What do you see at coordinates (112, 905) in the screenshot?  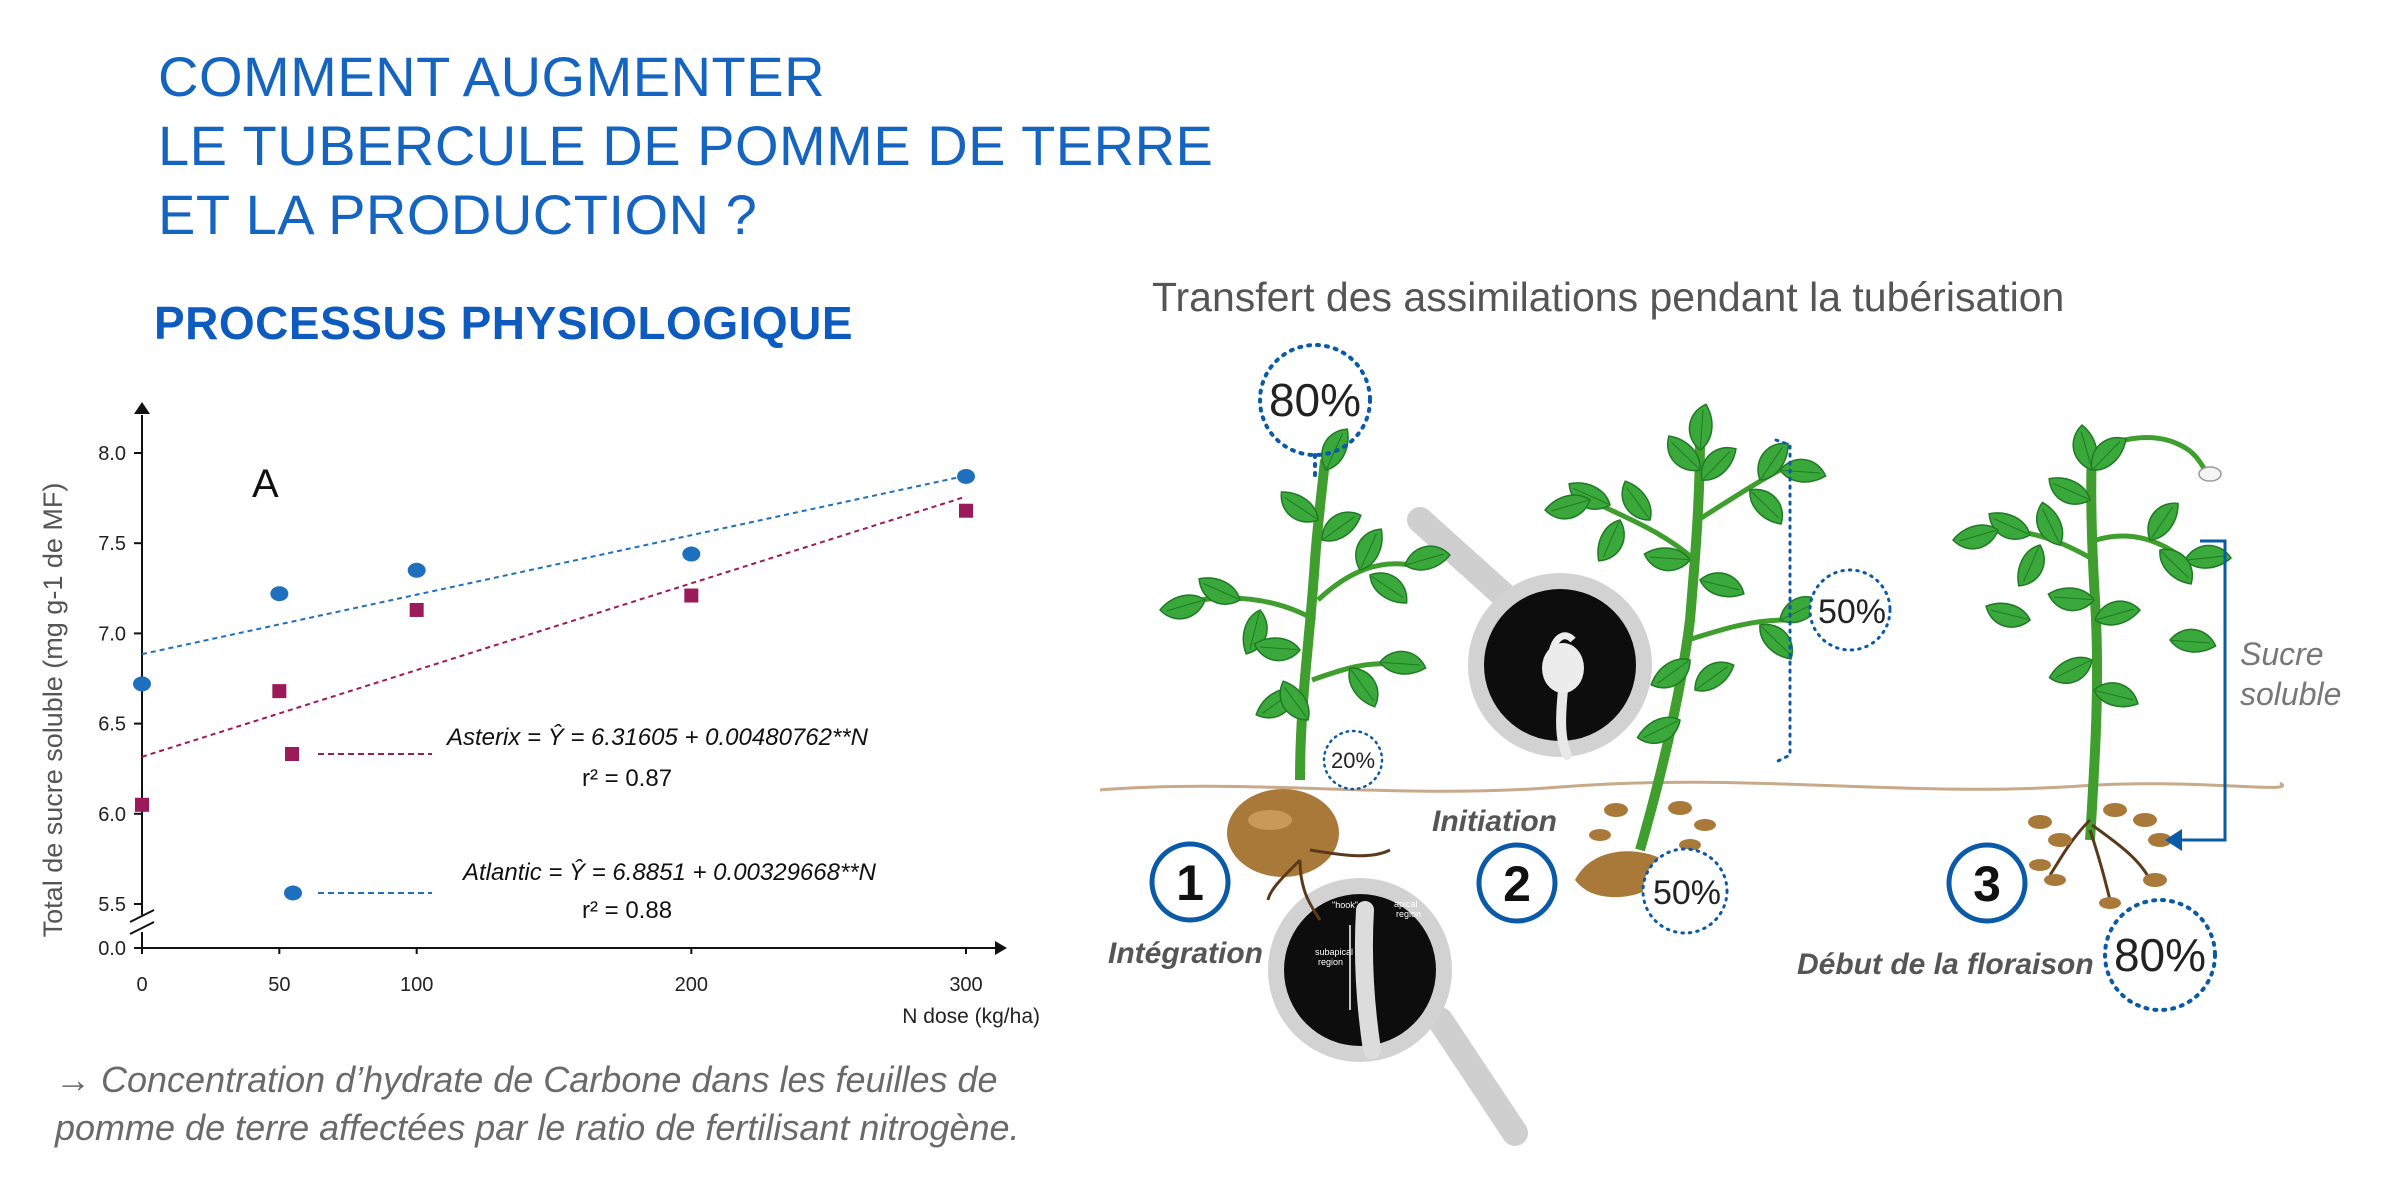 I see `y-tick-label: 5.5` at bounding box center [112, 905].